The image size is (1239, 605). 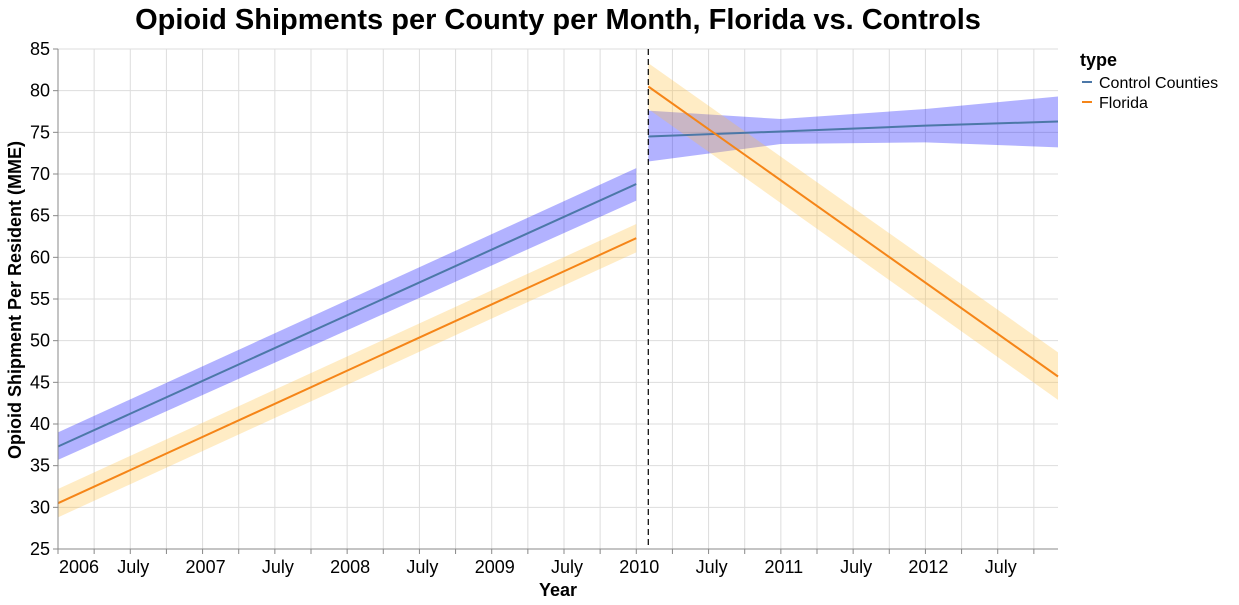 What do you see at coordinates (495, 567) in the screenshot?
I see `x-tick-label: 2009` at bounding box center [495, 567].